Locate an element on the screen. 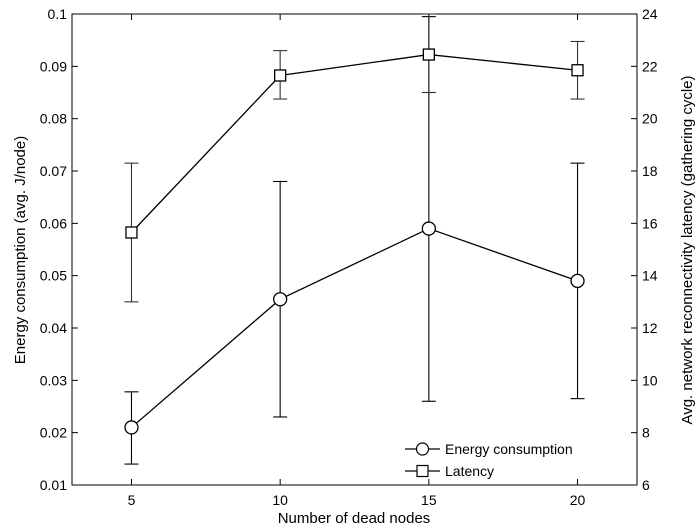  x-tick-label: 5 is located at coordinates (132, 500).